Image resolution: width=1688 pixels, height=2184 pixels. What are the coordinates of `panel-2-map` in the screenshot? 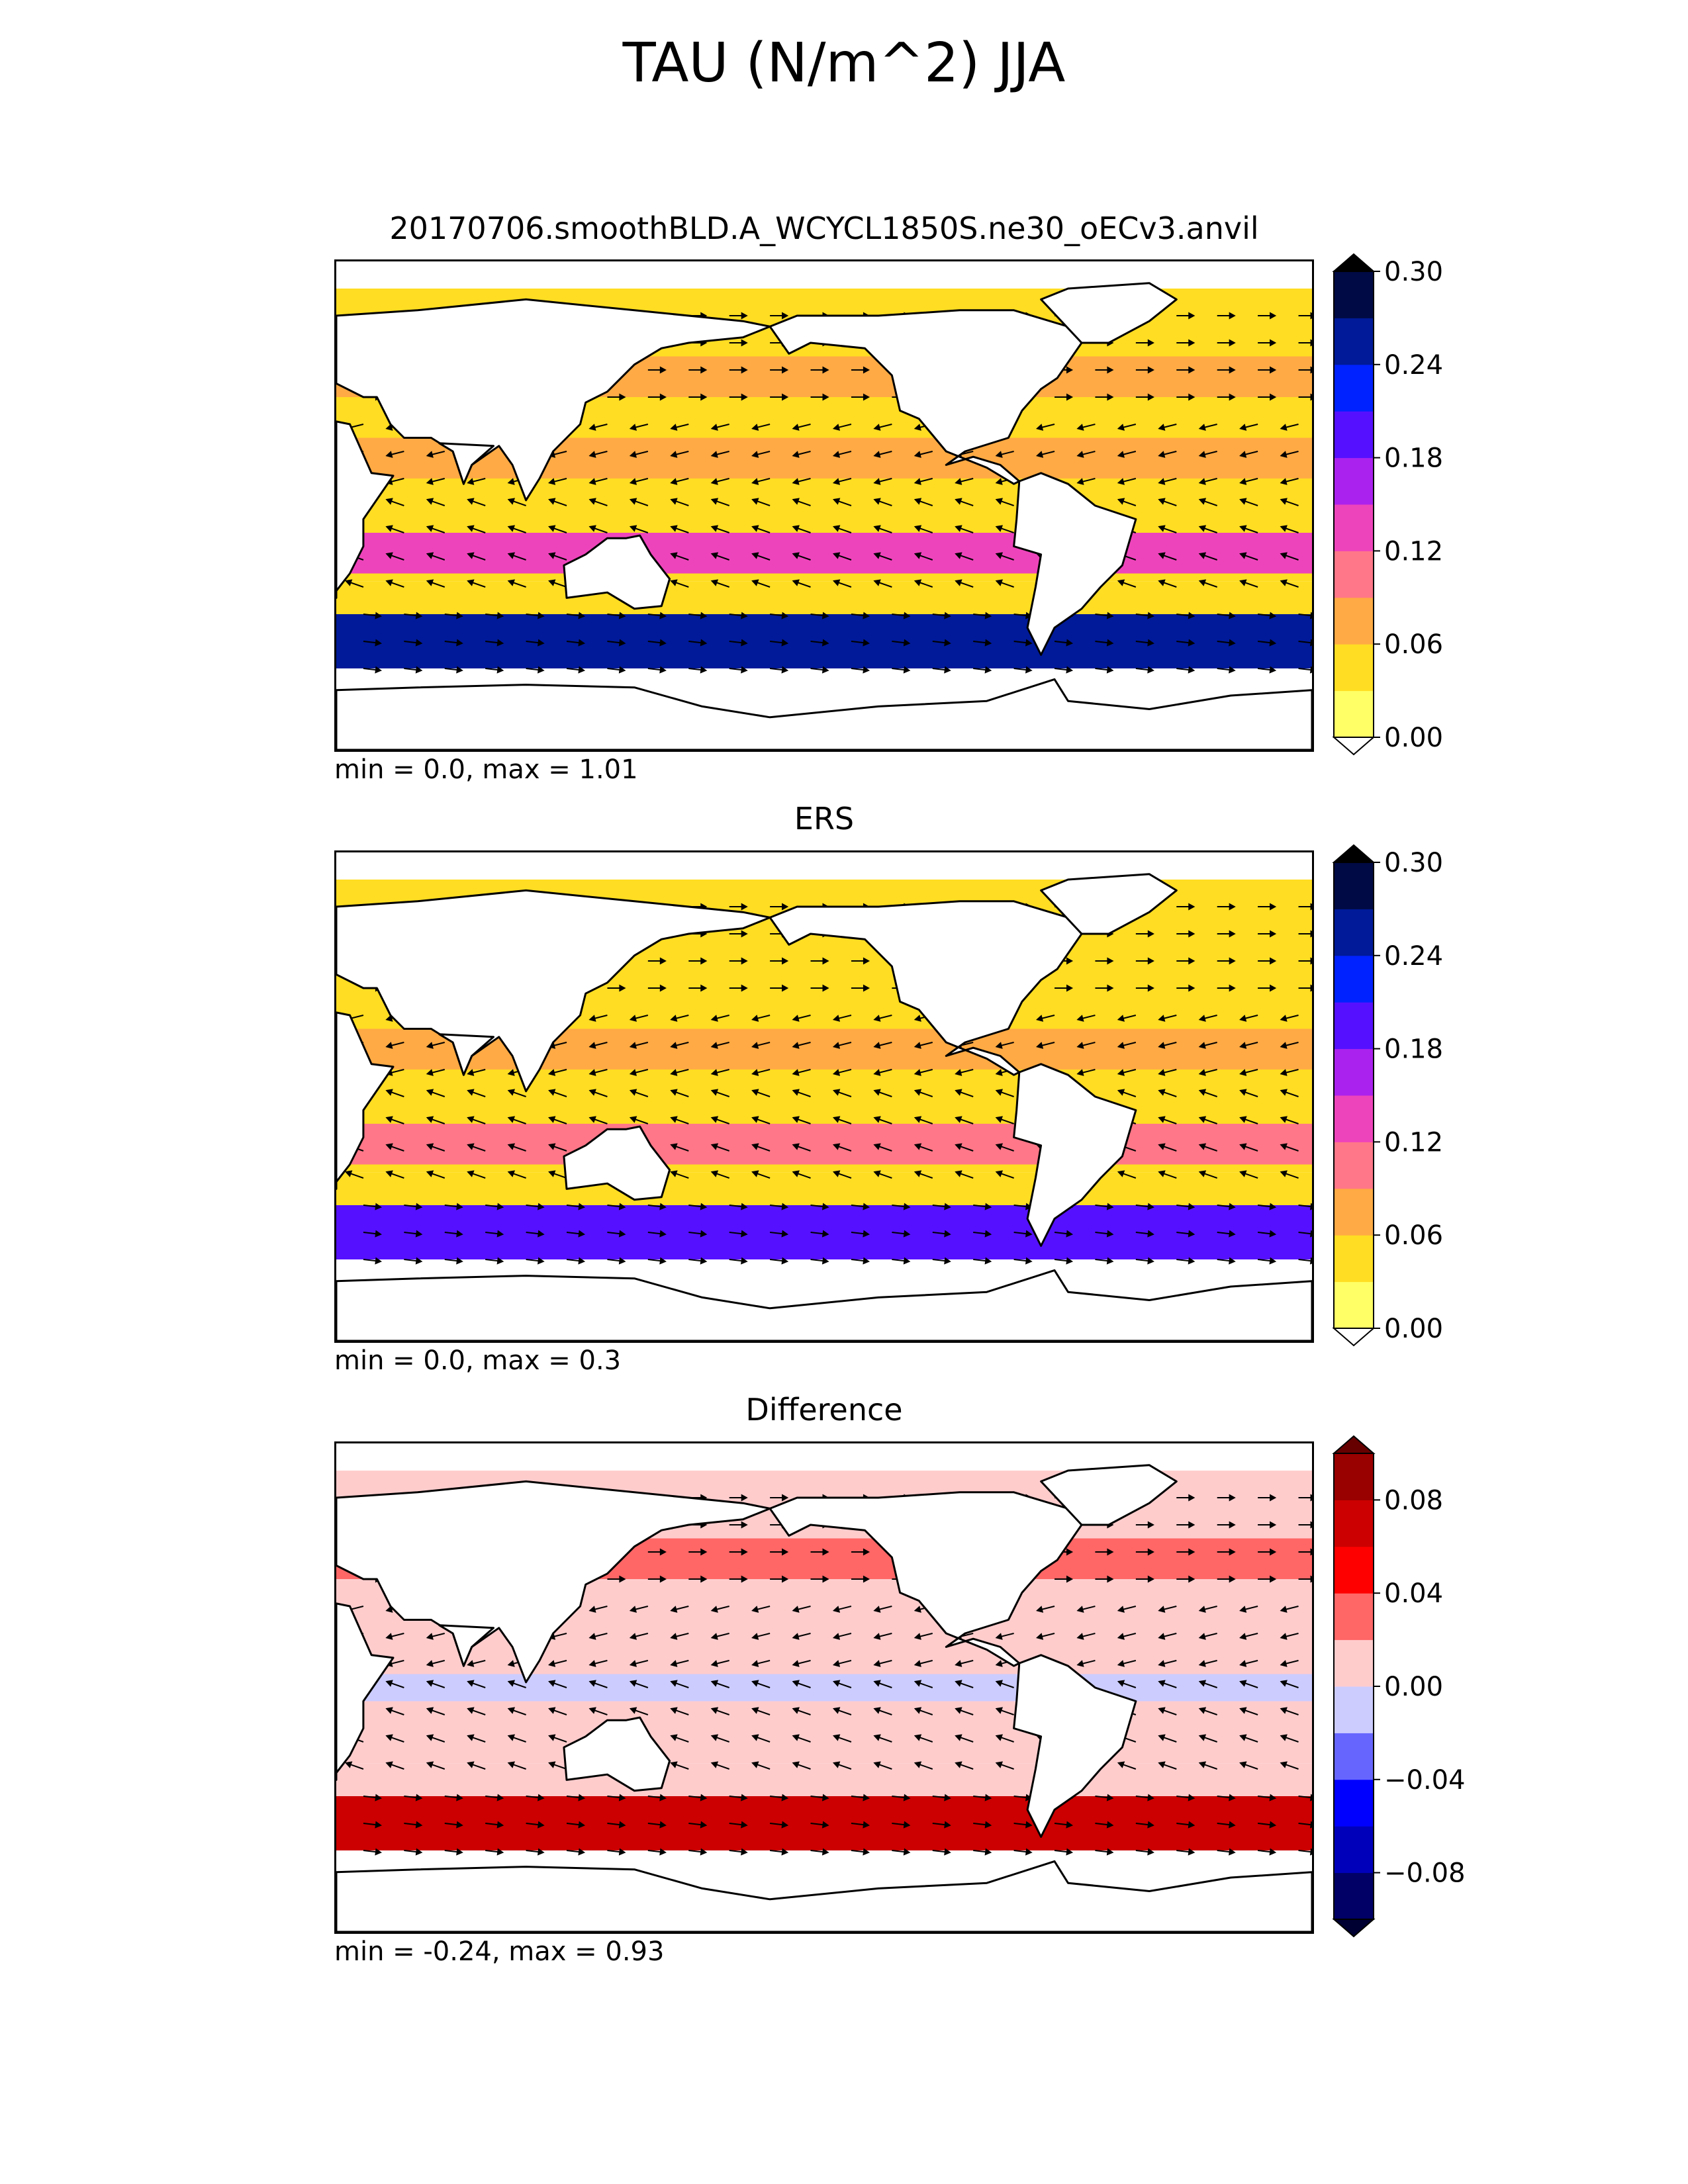 It's located at (824, 1096).